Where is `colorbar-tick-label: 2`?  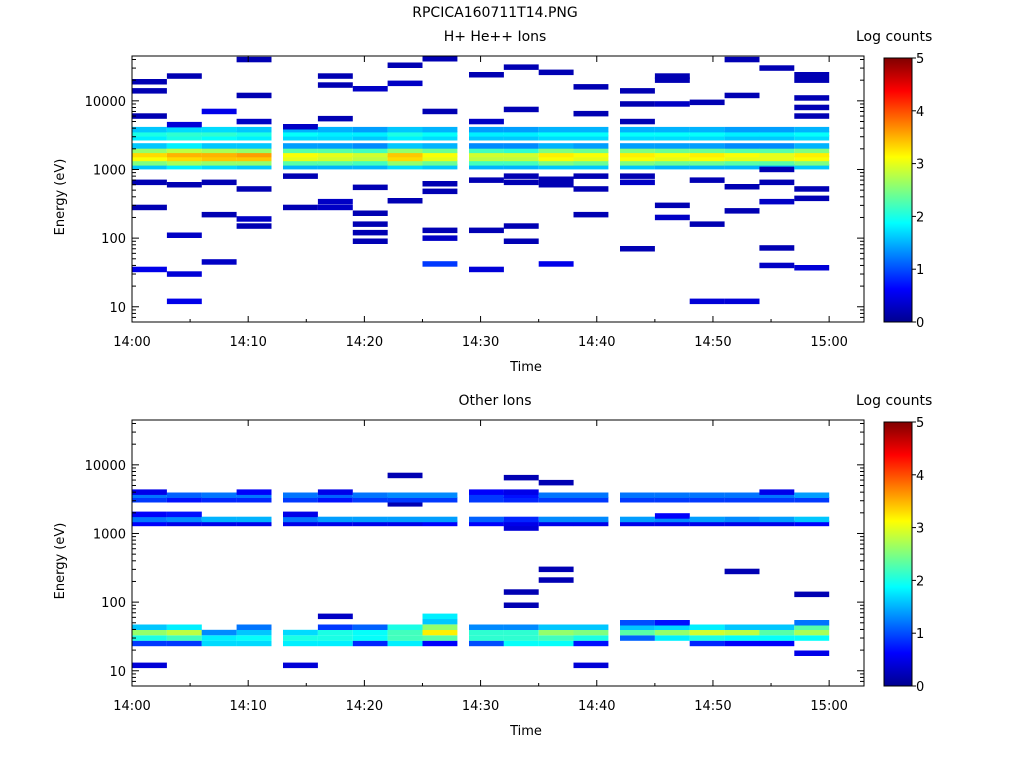
colorbar-tick-label: 2 is located at coordinates (920, 581).